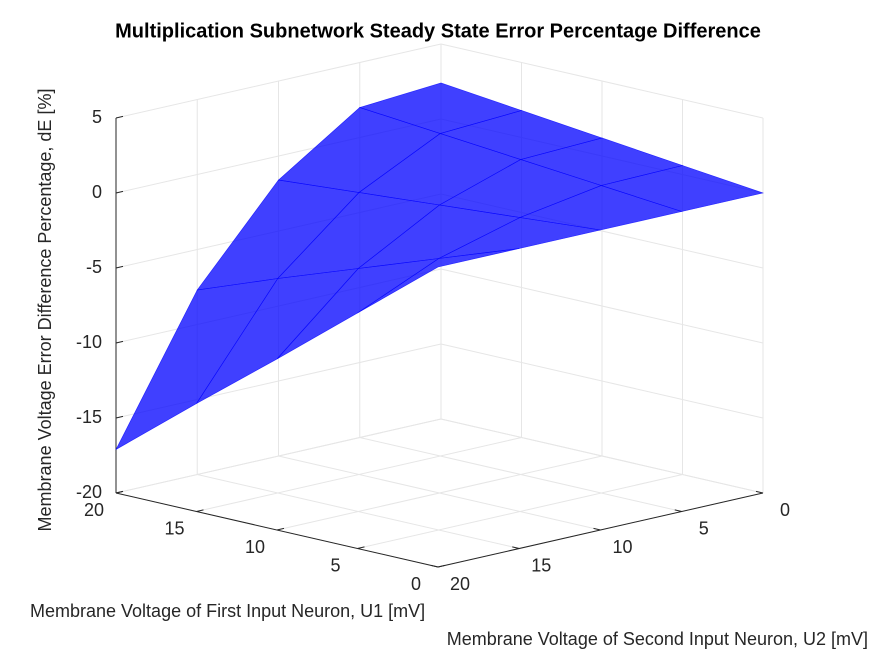 The width and height of the screenshot is (875, 656). What do you see at coordinates (89, 342) in the screenshot?
I see `z-tick-label: -10` at bounding box center [89, 342].